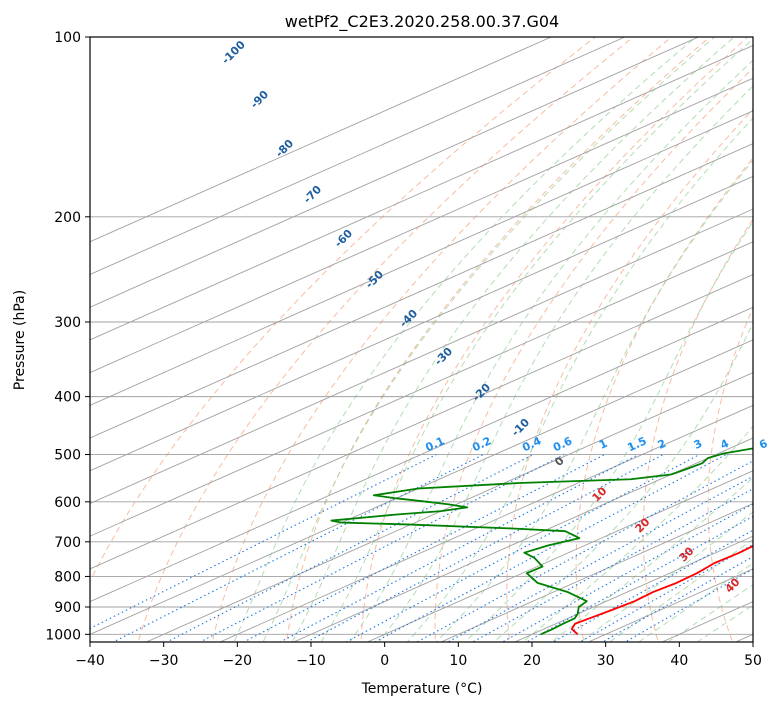  Describe the element at coordinates (679, 661) in the screenshot. I see `x-tick-label: 40` at that location.